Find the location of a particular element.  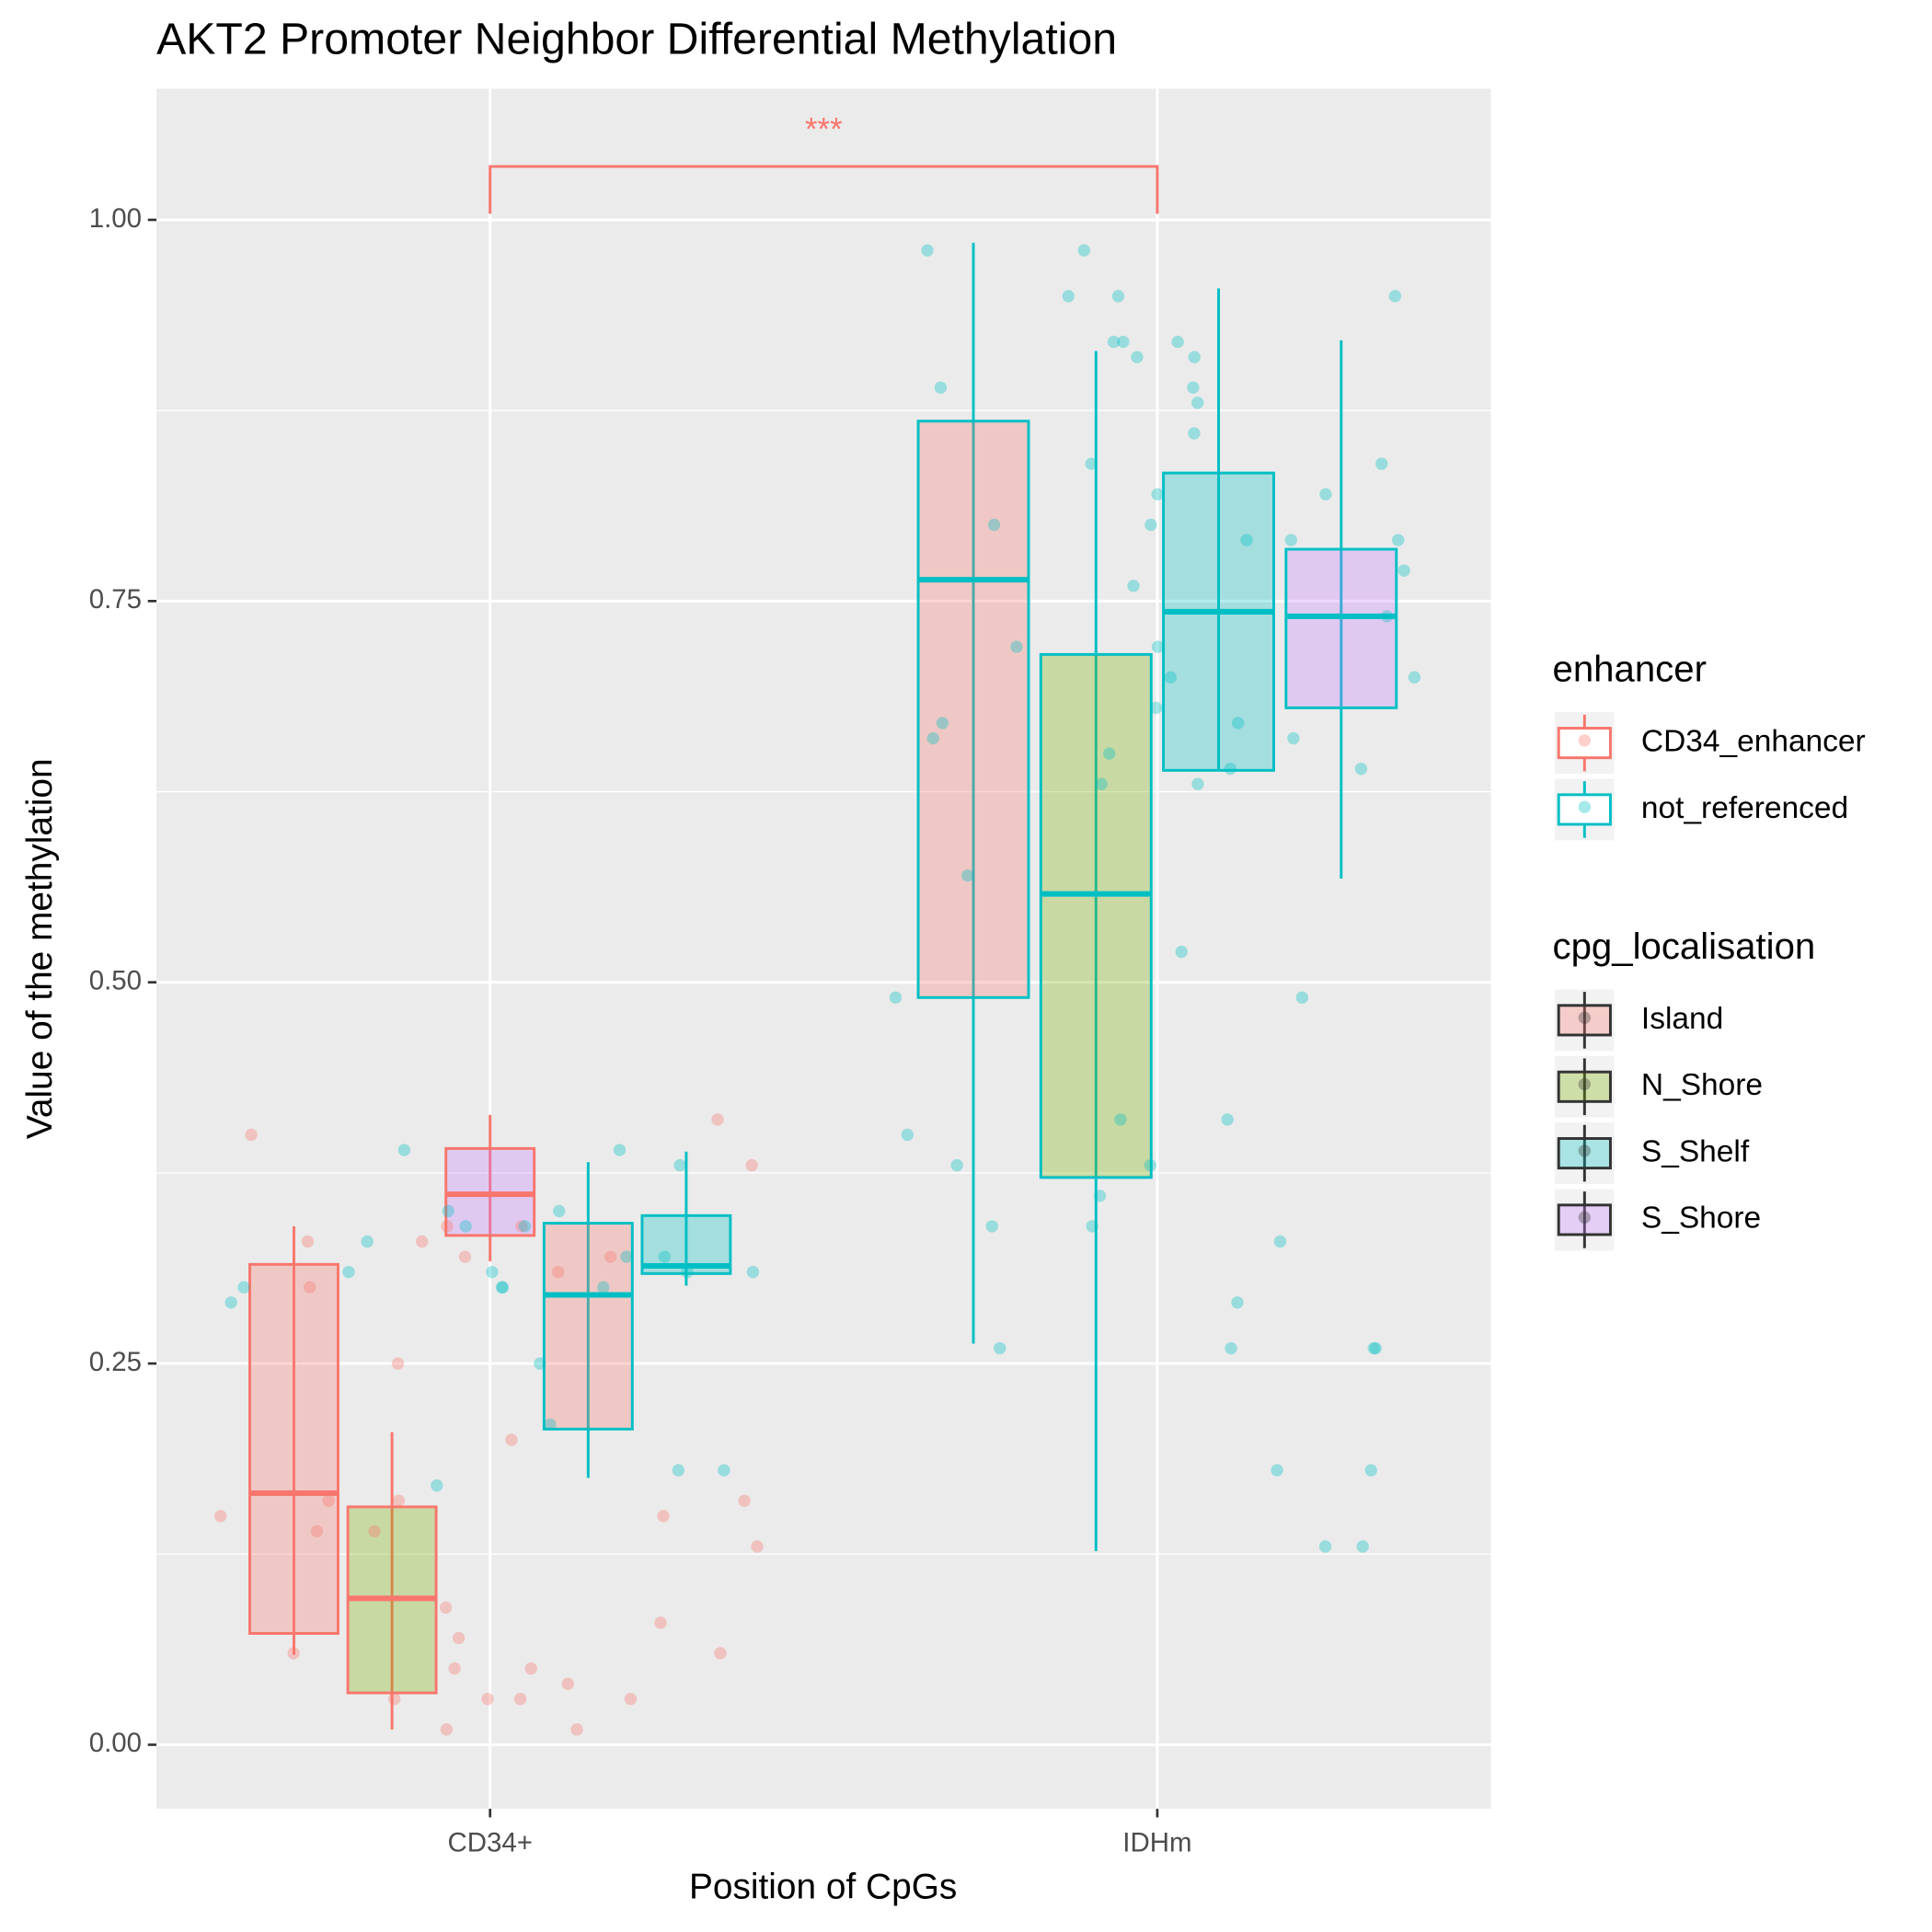

x-tick-label: IDHm is located at coordinates (1156, 1843).